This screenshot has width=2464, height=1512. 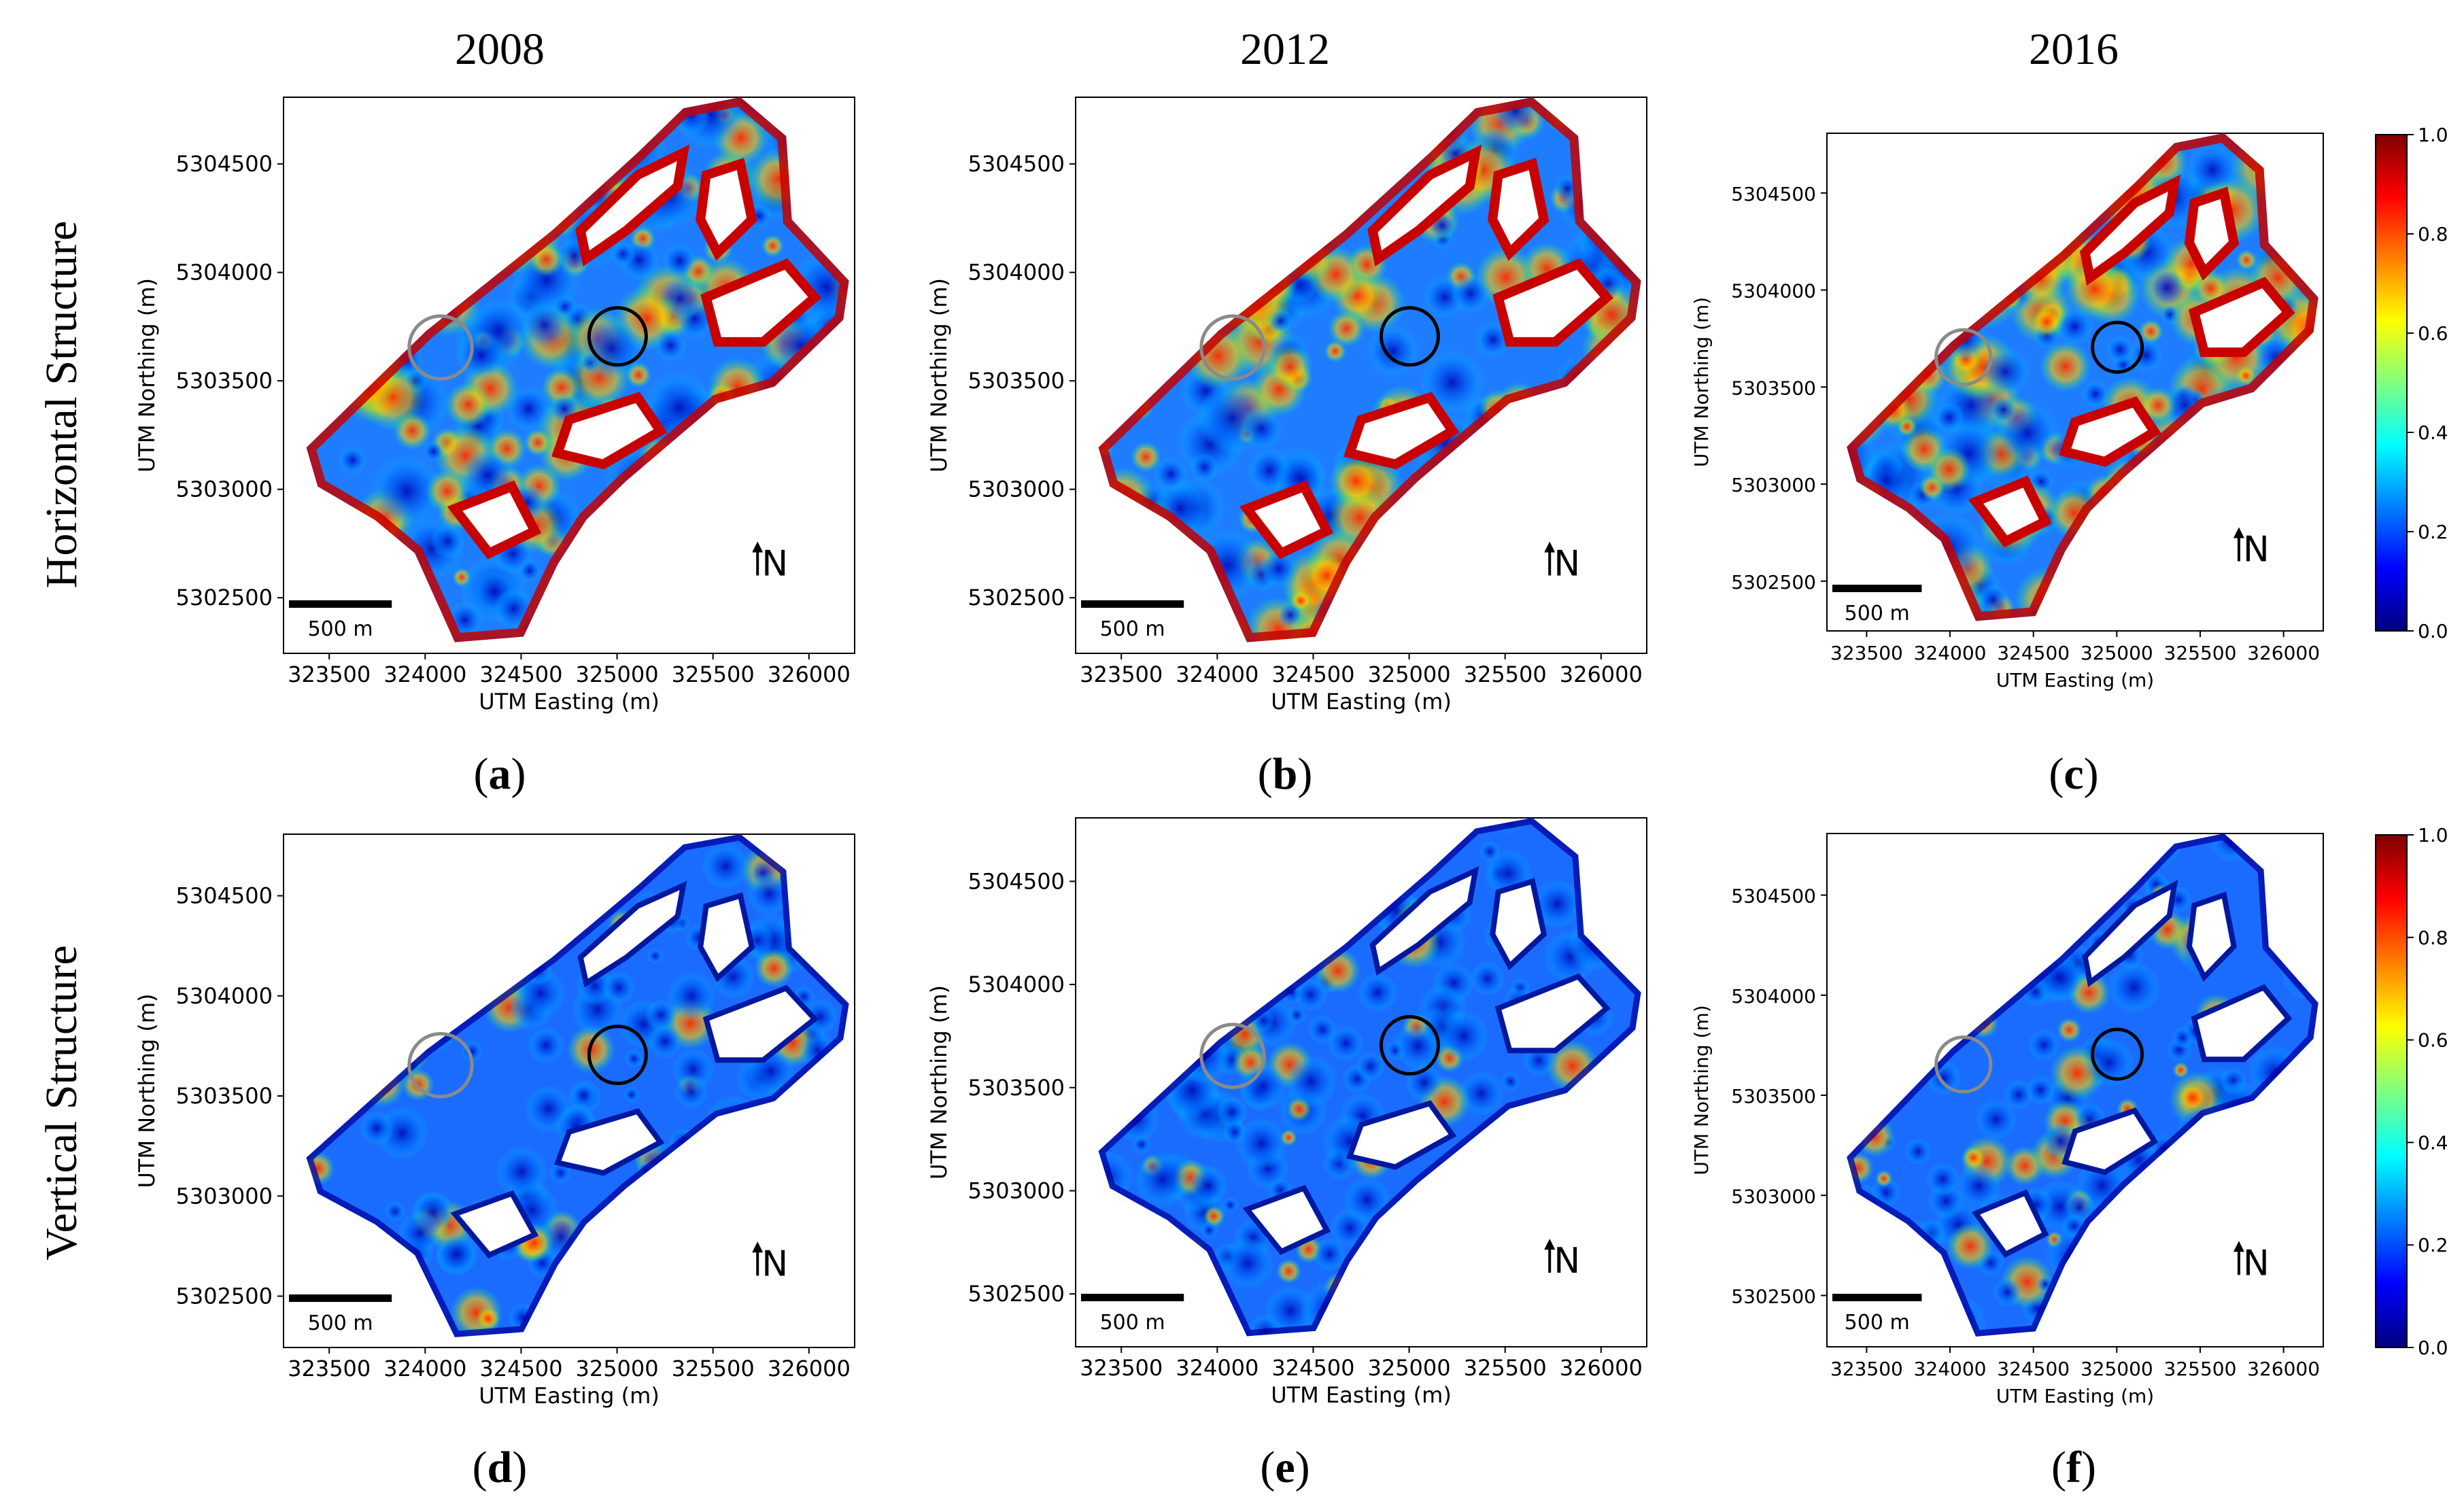 I want to click on x-tick-label-b-0: 323500, so click(x=1121, y=674).